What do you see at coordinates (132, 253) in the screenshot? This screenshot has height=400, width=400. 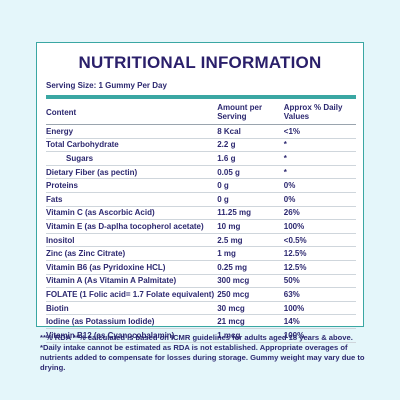 I see `table-cell: Zinc (as Zinc Citrate)` at bounding box center [132, 253].